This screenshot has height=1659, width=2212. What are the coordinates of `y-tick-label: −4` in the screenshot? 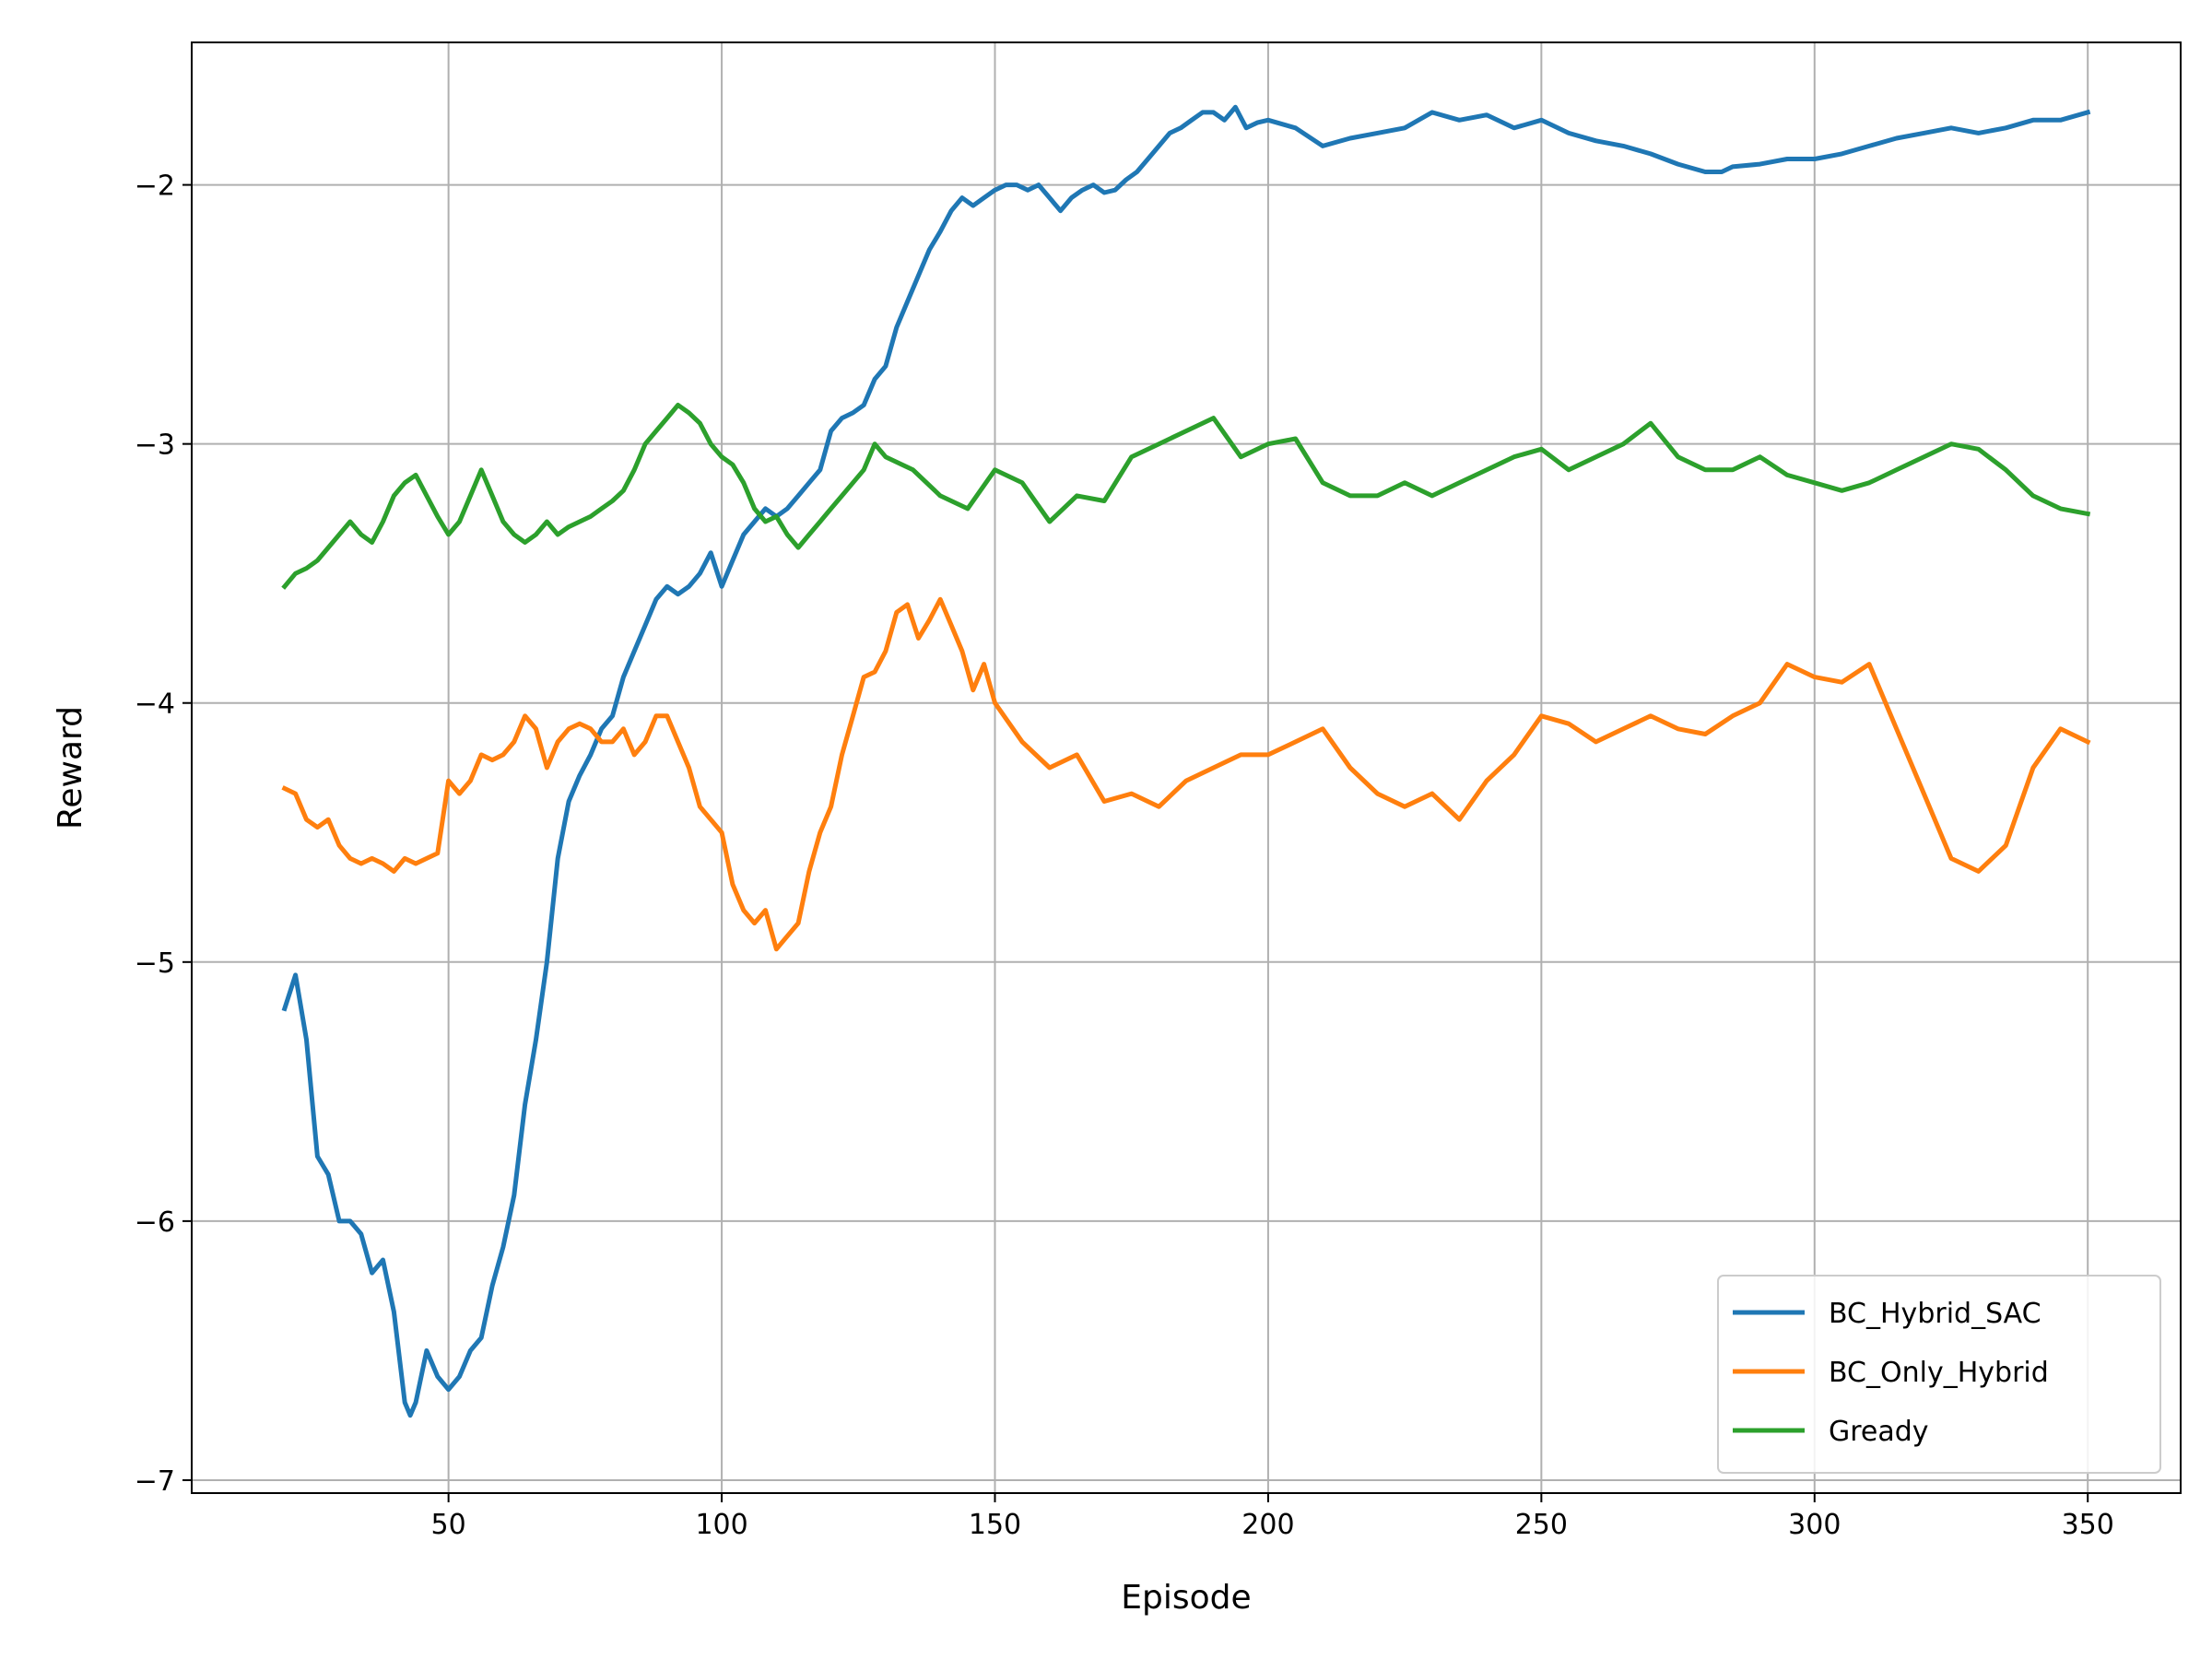 It's located at (155, 704).